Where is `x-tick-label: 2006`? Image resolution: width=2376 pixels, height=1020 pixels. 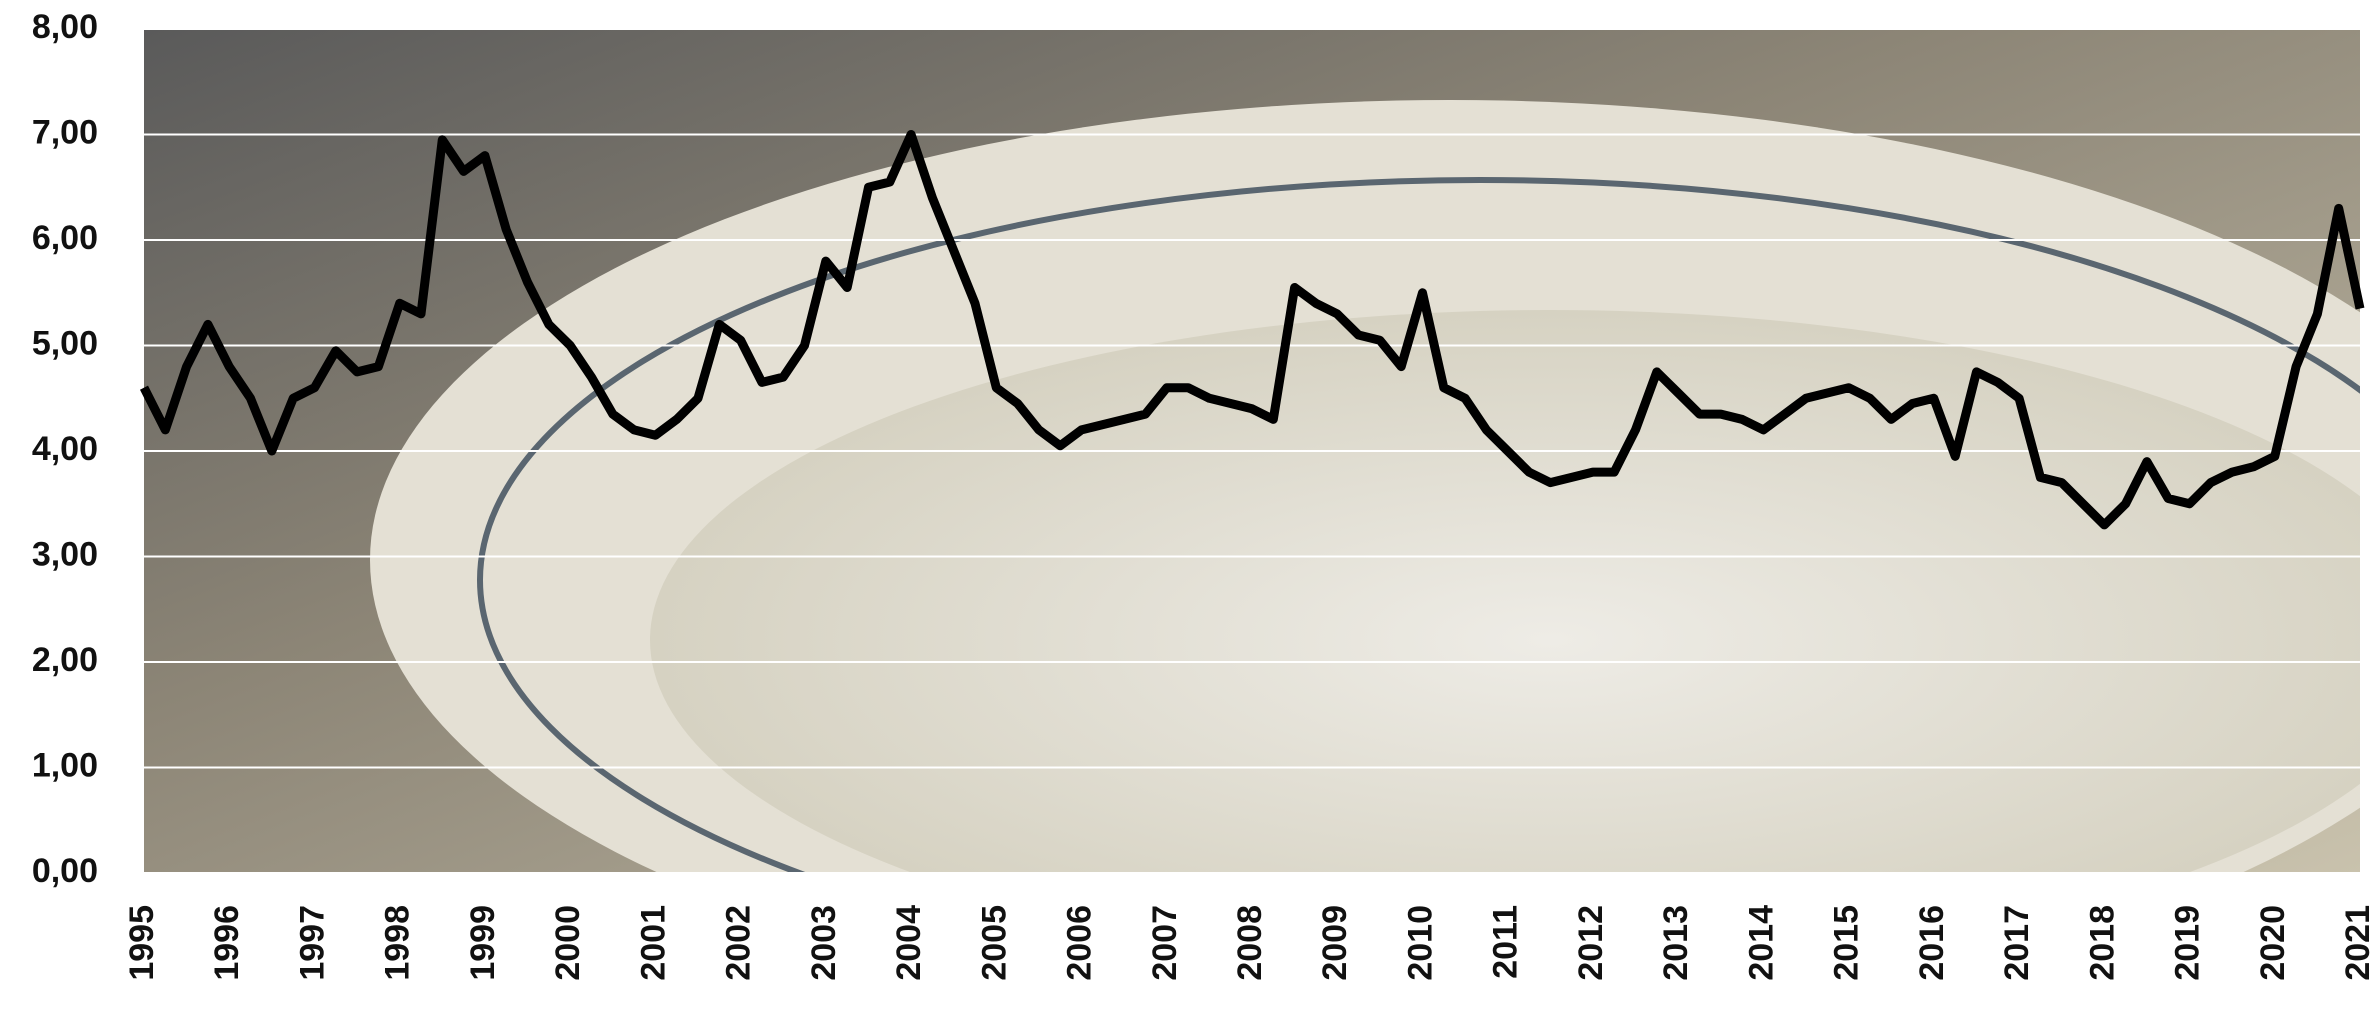 x-tick-label: 2006 is located at coordinates (1080, 943).